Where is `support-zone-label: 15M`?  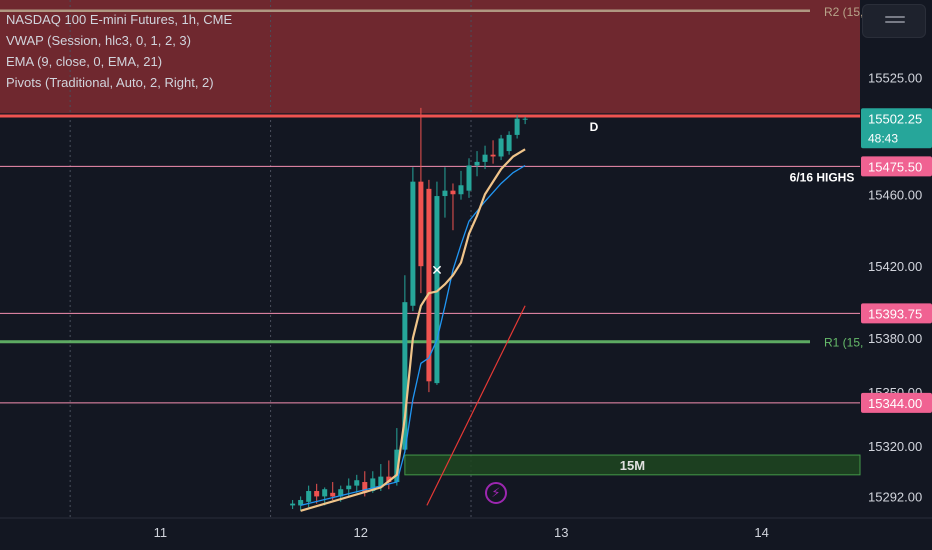
support-zone-label: 15M is located at coordinates (632, 465).